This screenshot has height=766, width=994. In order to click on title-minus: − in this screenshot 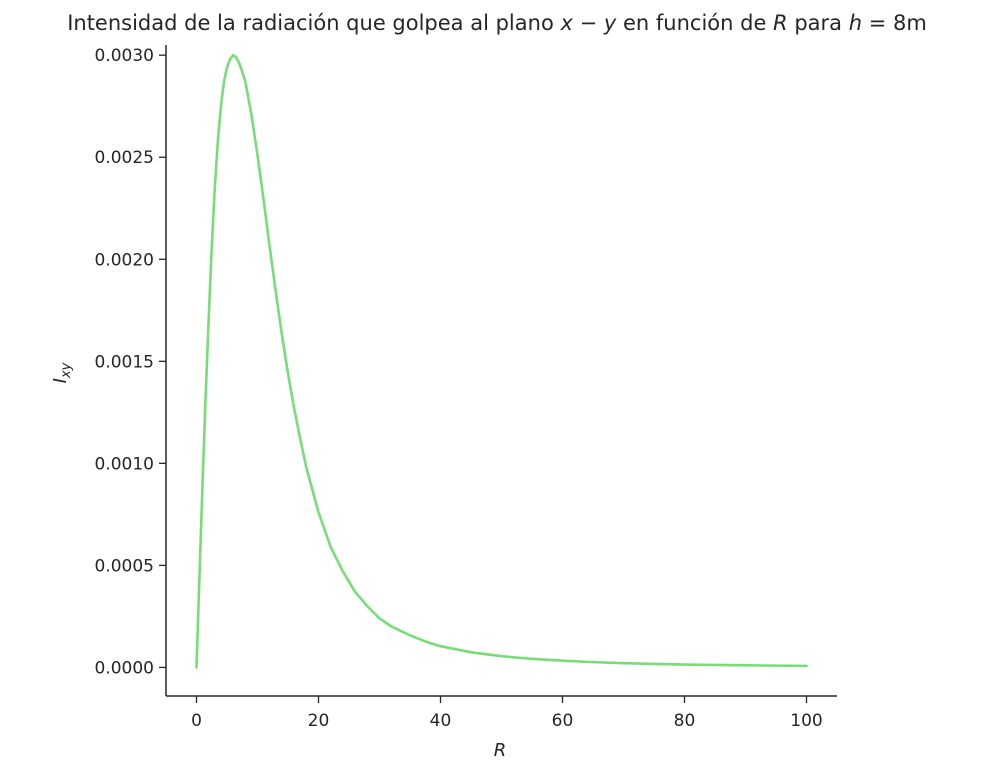, I will do `click(588, 23)`.